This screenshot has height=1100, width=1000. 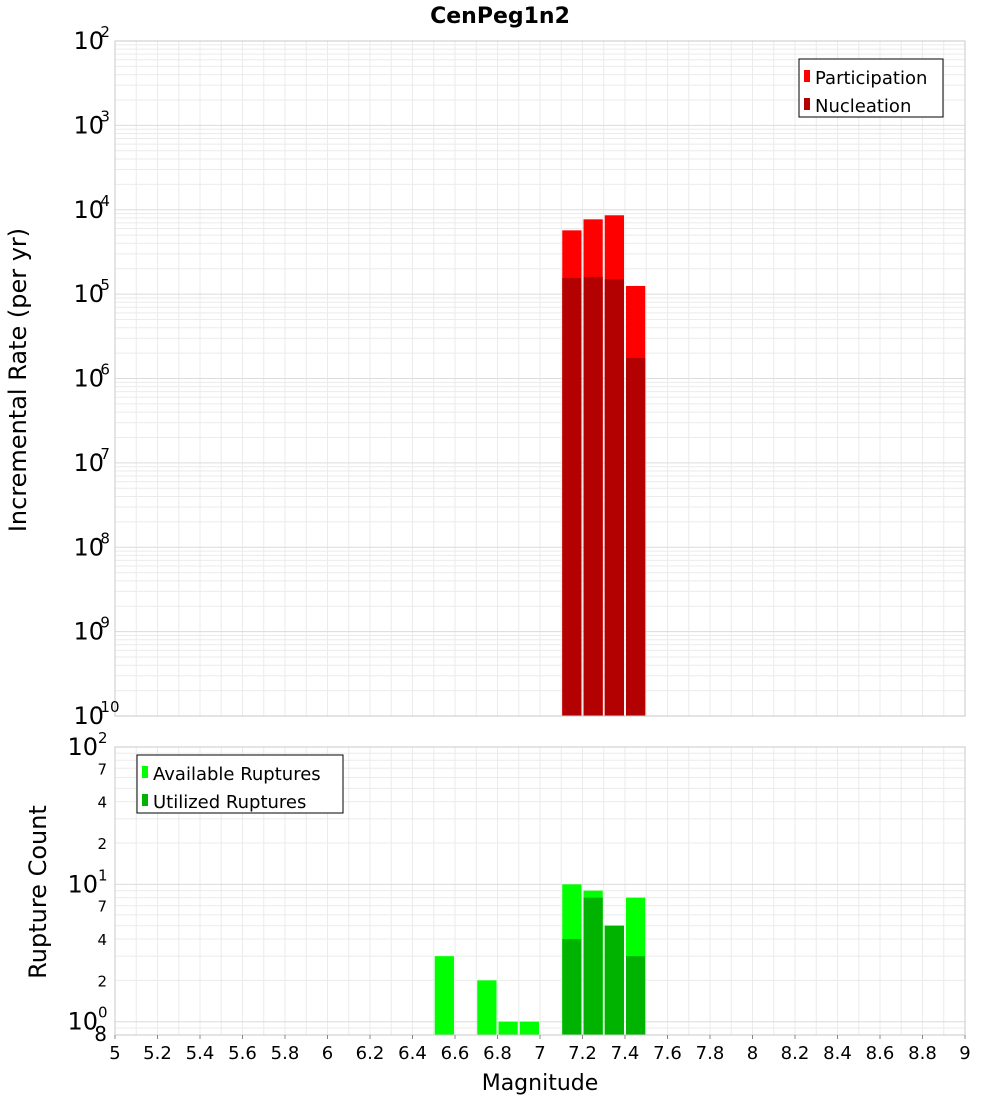 What do you see at coordinates (837, 1053) in the screenshot?
I see `x-tick-label: 8.4` at bounding box center [837, 1053].